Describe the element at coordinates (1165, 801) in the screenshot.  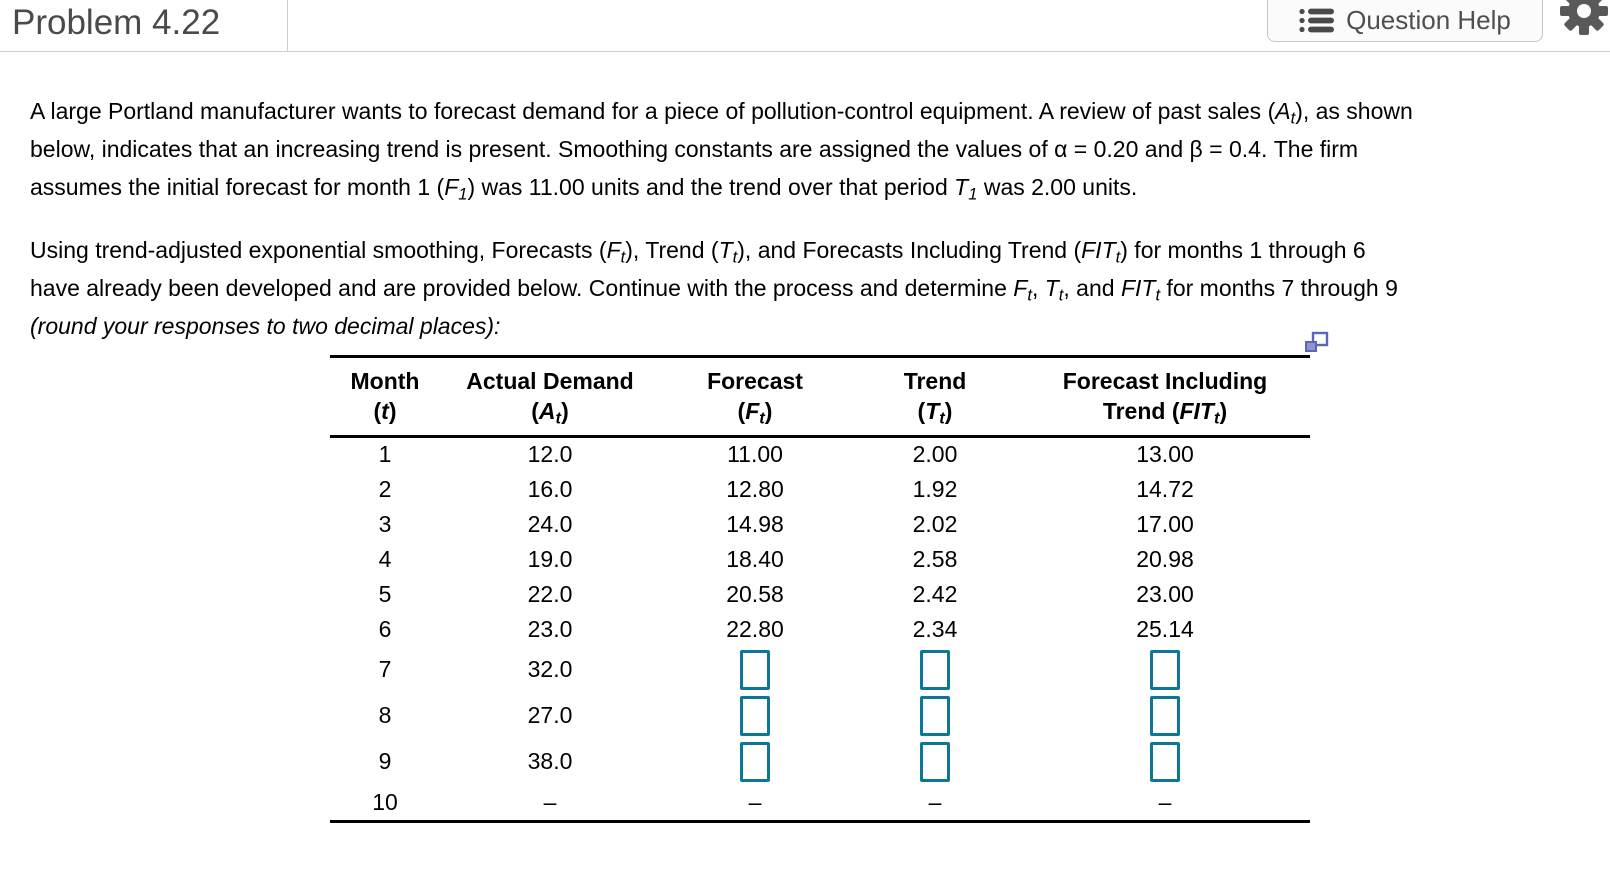
I see `cell-fit: –` at that location.